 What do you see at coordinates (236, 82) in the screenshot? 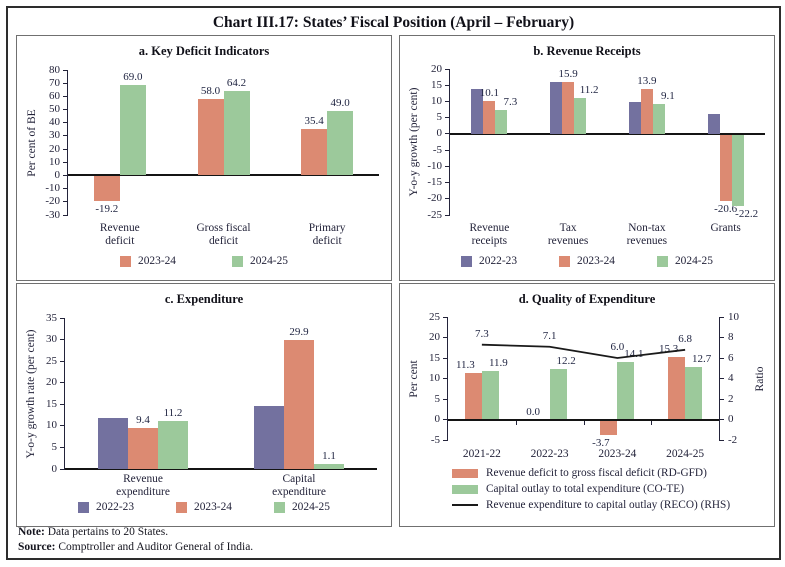
I see `bar-value-label: 64.2` at bounding box center [236, 82].